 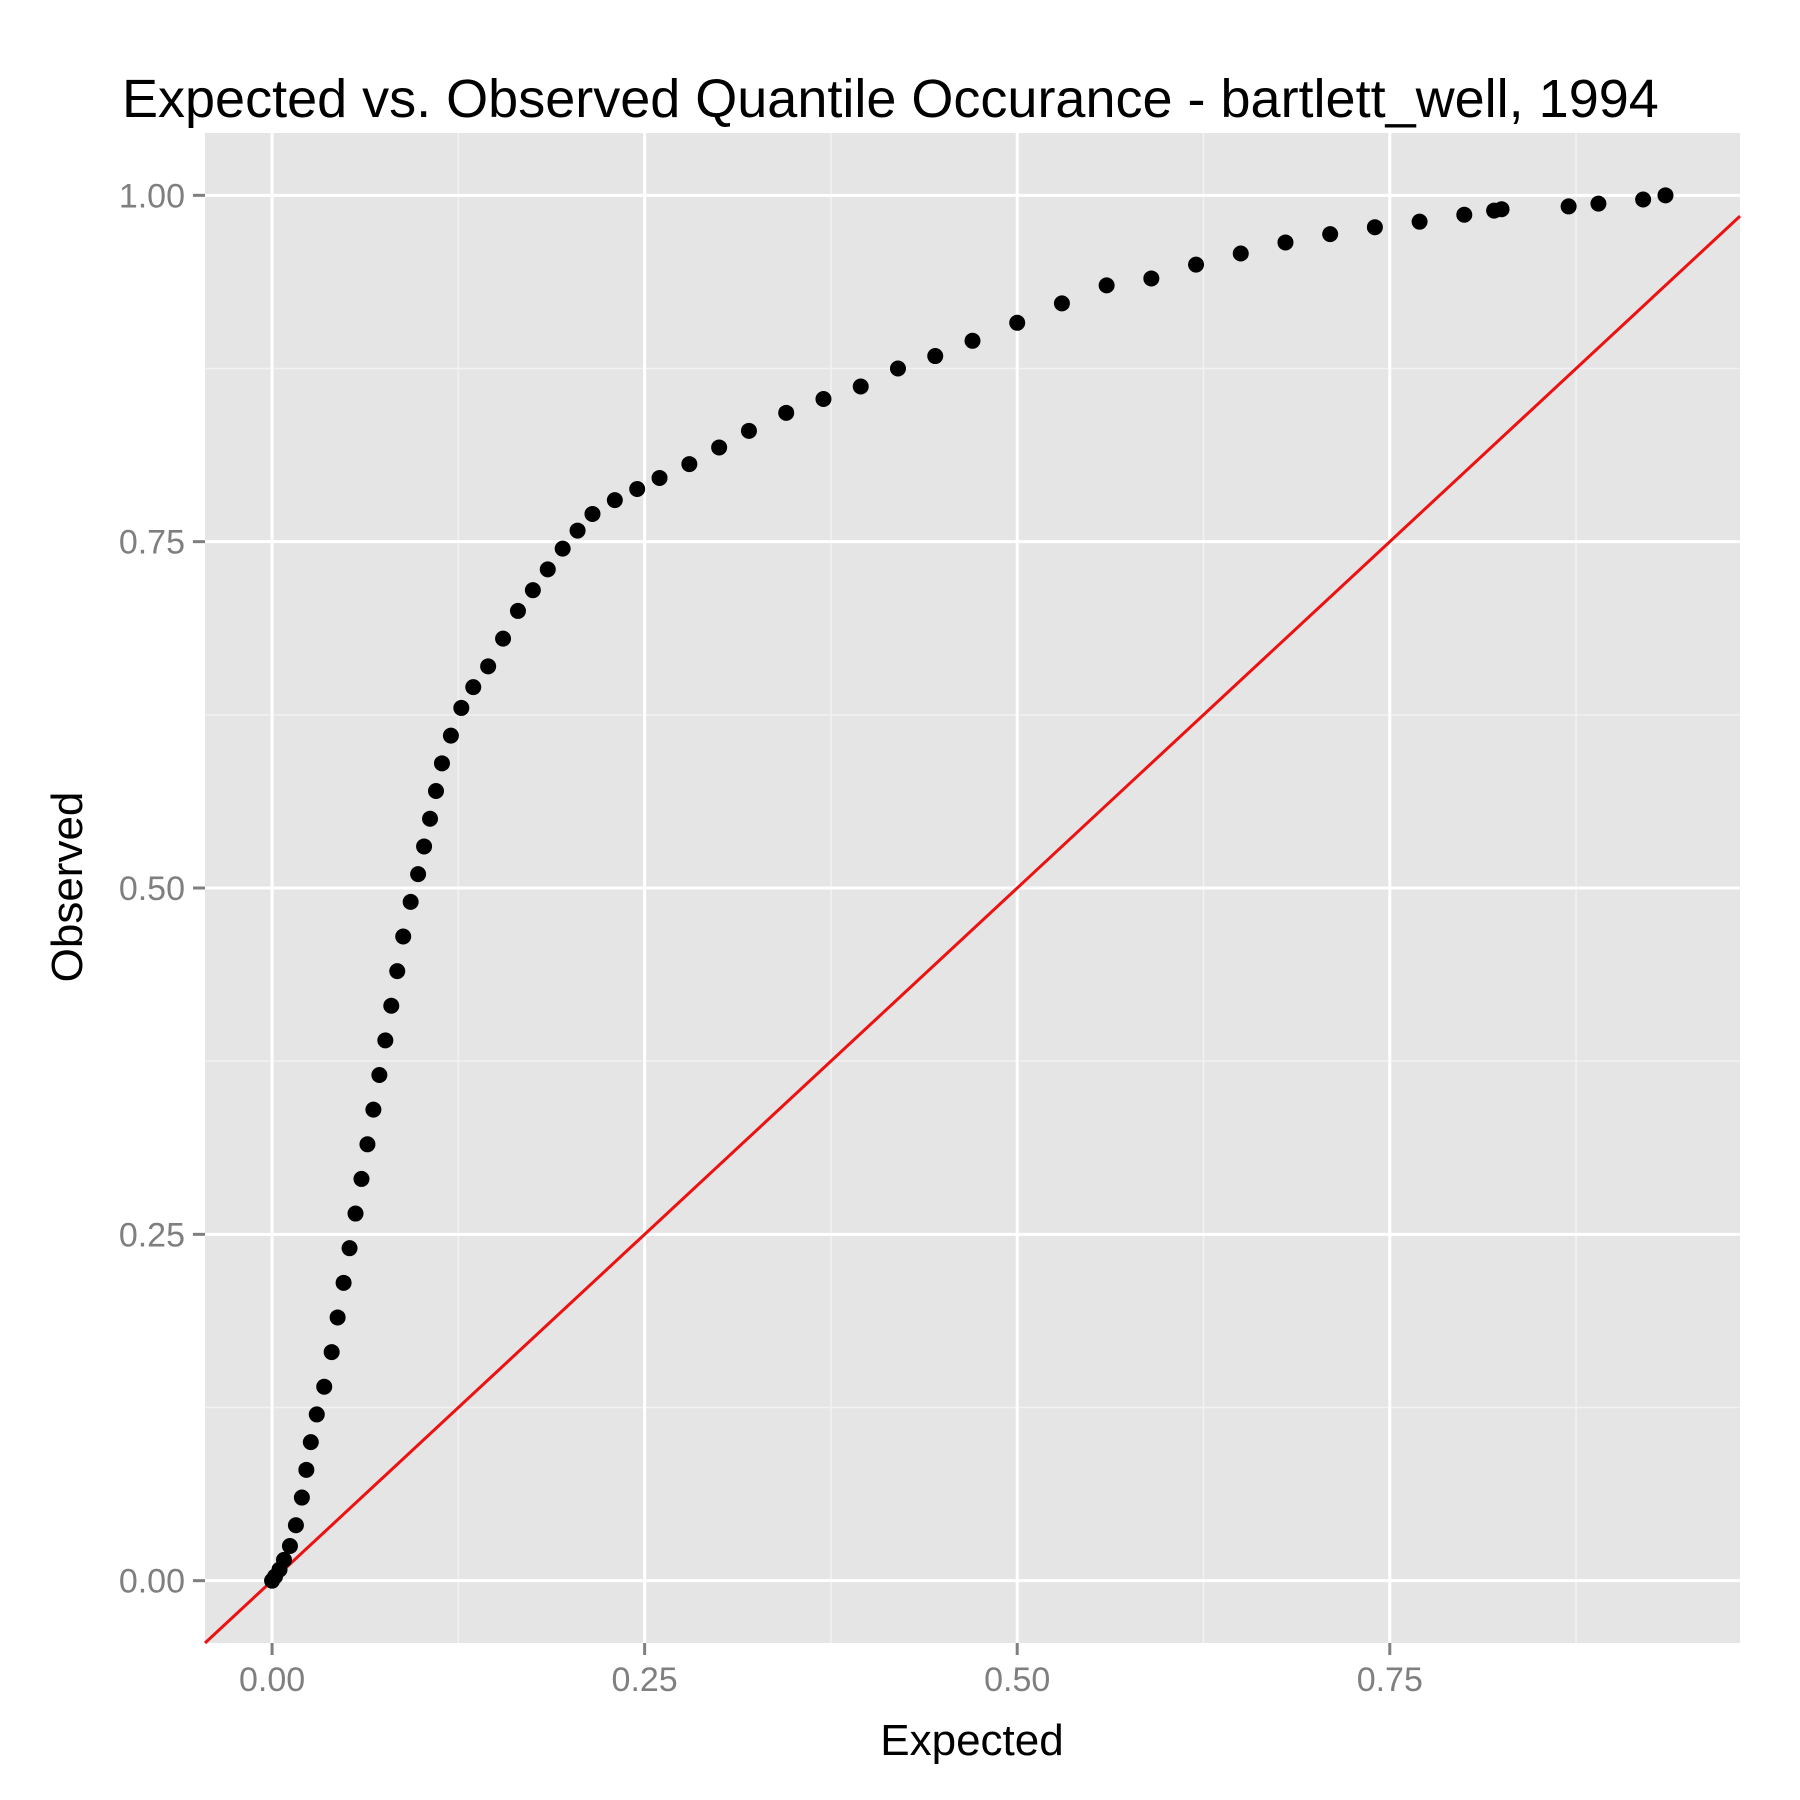 I want to click on x-tick-label: 0.50, so click(x=1017, y=1680).